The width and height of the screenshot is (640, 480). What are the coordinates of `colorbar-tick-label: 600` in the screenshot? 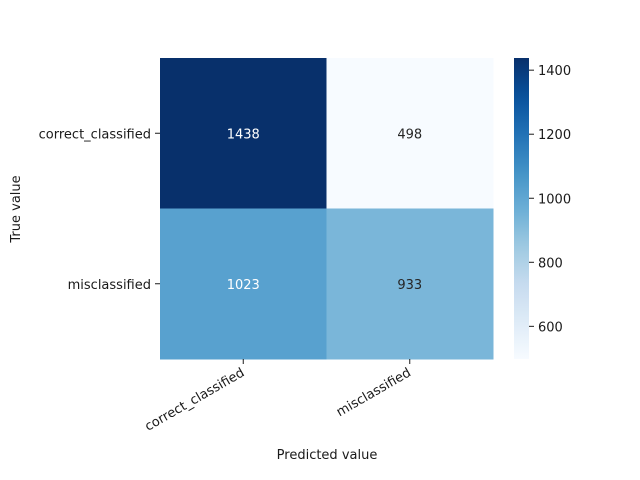 It's located at (550, 327).